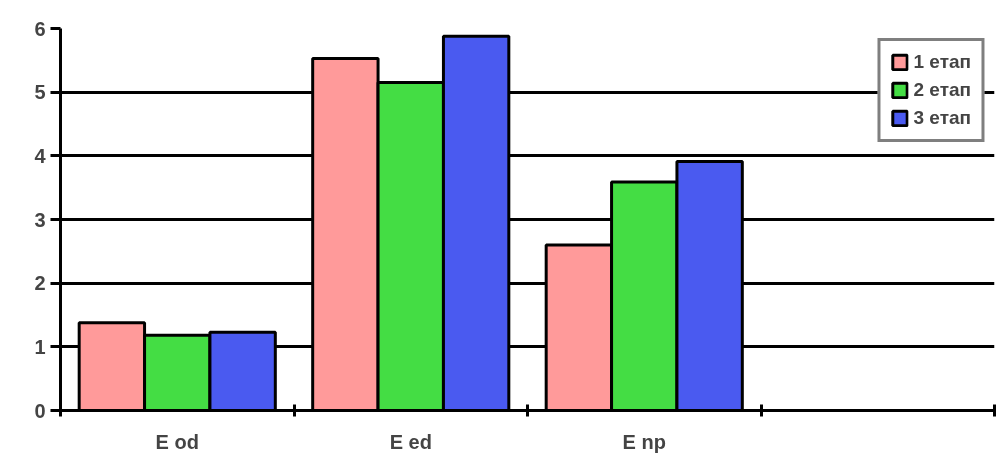 The width and height of the screenshot is (1006, 464). I want to click on x-tick-label: E od, so click(177, 441).